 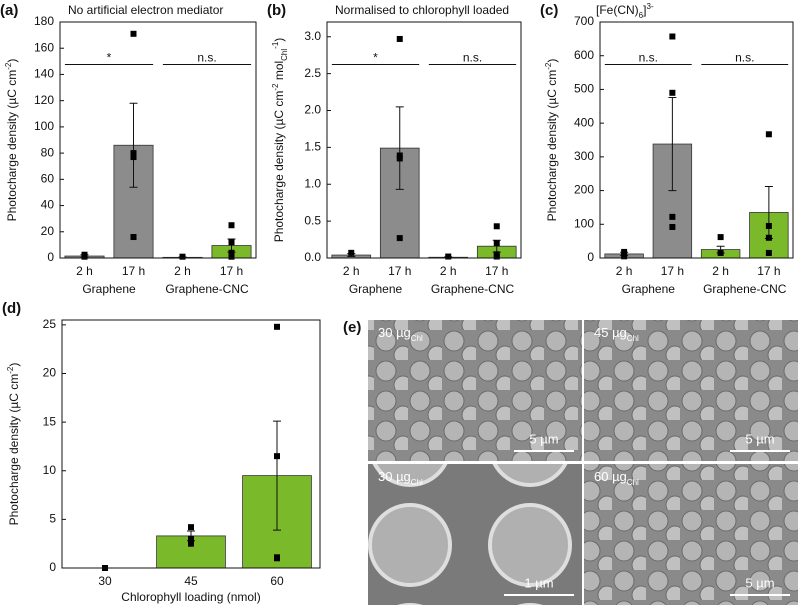 What do you see at coordinates (44, 74) in the screenshot?
I see `y-tick-label: 140` at bounding box center [44, 74].